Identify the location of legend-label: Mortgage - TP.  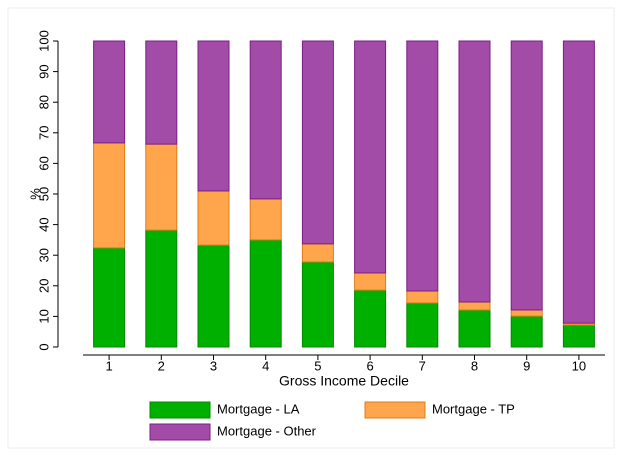
(473, 408).